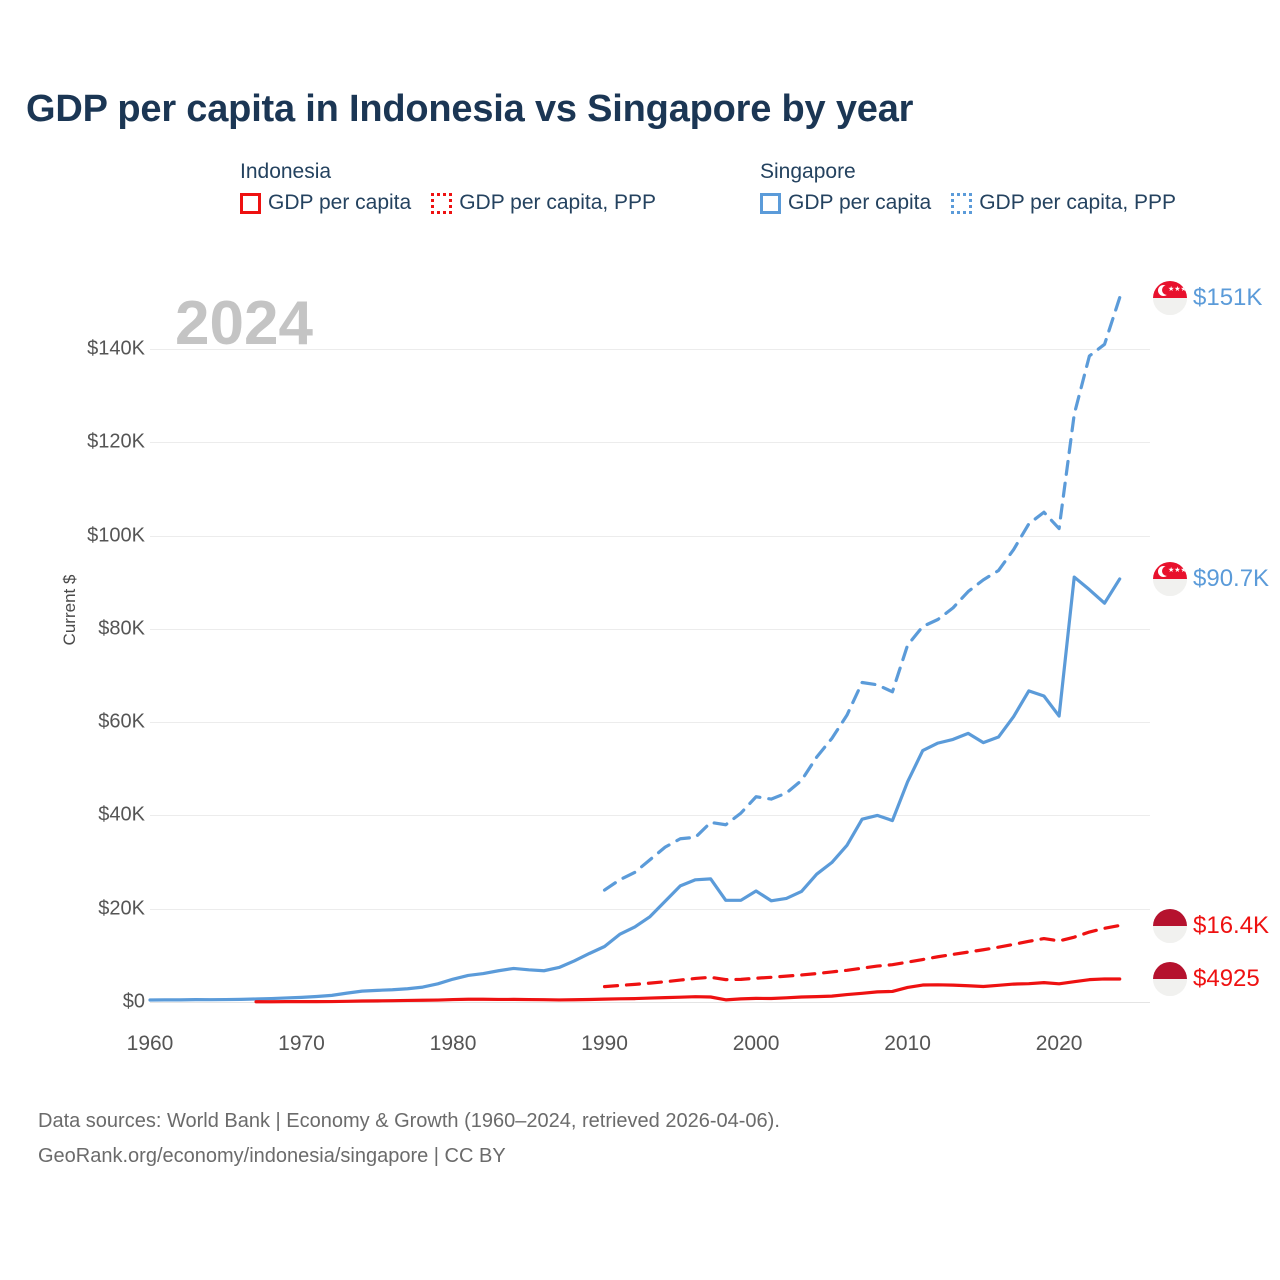  What do you see at coordinates (907, 1043) in the screenshot?
I see `x-tick-label: 2010` at bounding box center [907, 1043].